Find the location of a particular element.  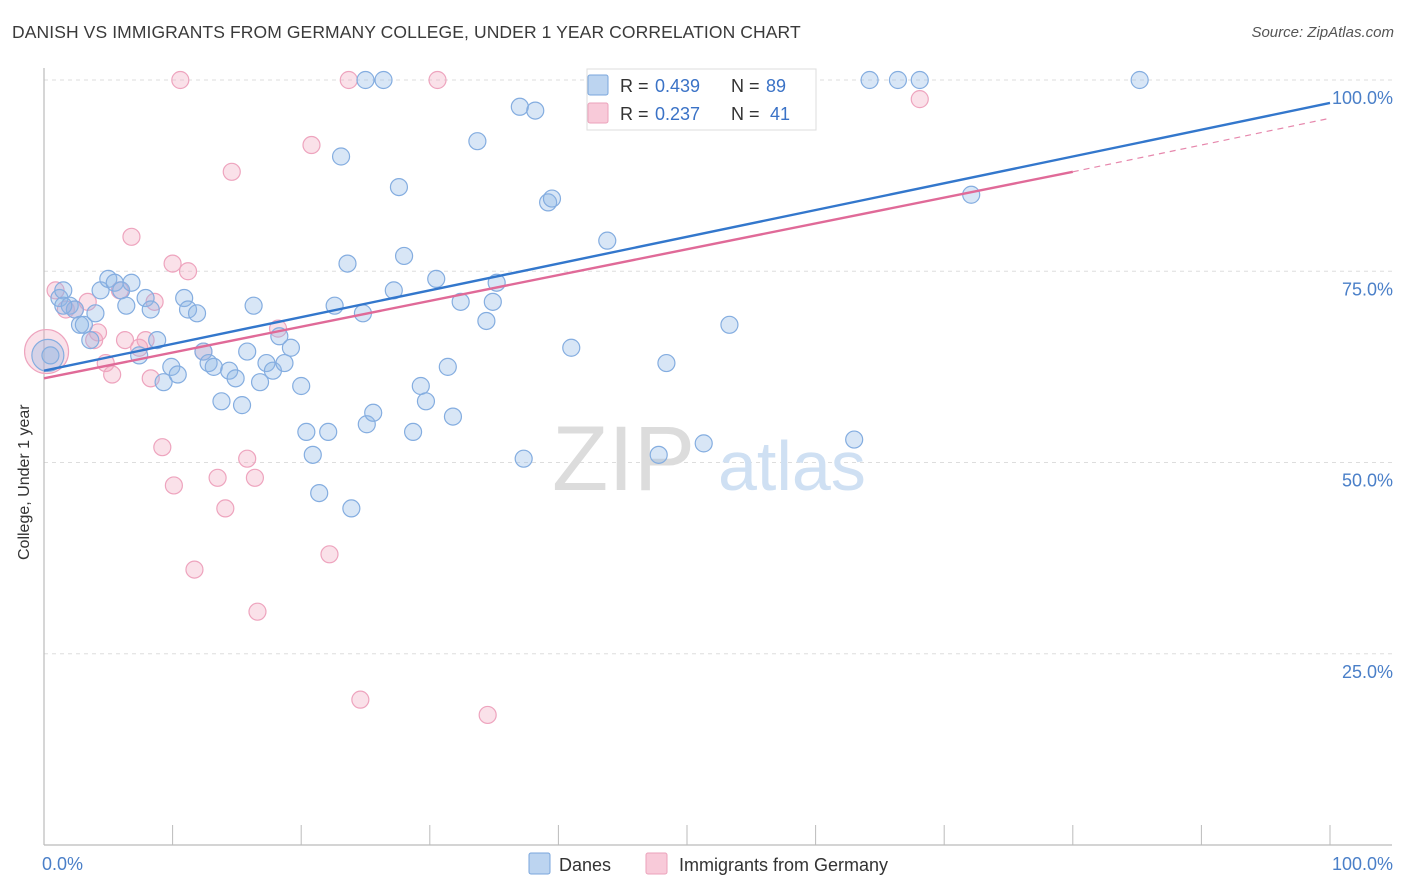

y-tick-label: 100.0% is located at coordinates (1362, 98).